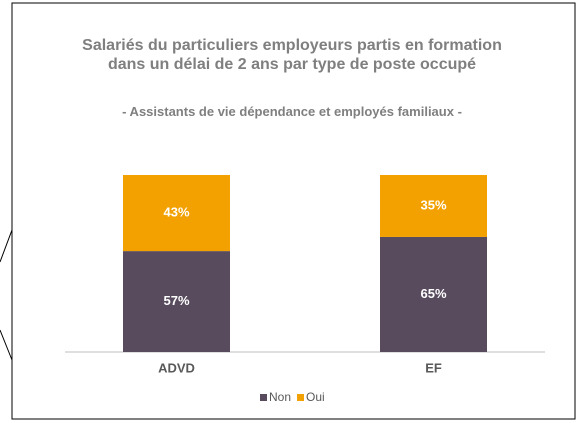 This screenshot has width=584, height=423. I want to click on legend-label: Oui, so click(315, 397).